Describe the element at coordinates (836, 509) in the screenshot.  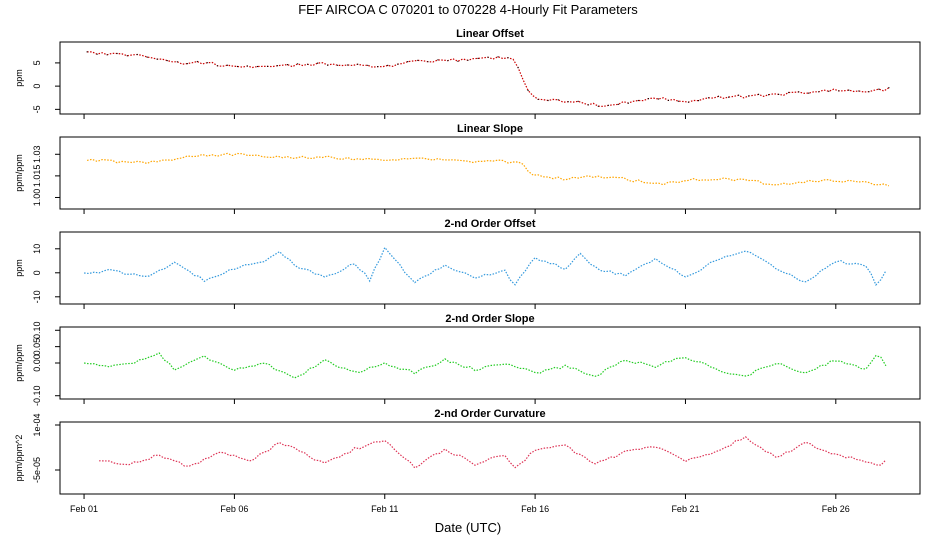
I see `x-tick-label: Feb 26` at that location.